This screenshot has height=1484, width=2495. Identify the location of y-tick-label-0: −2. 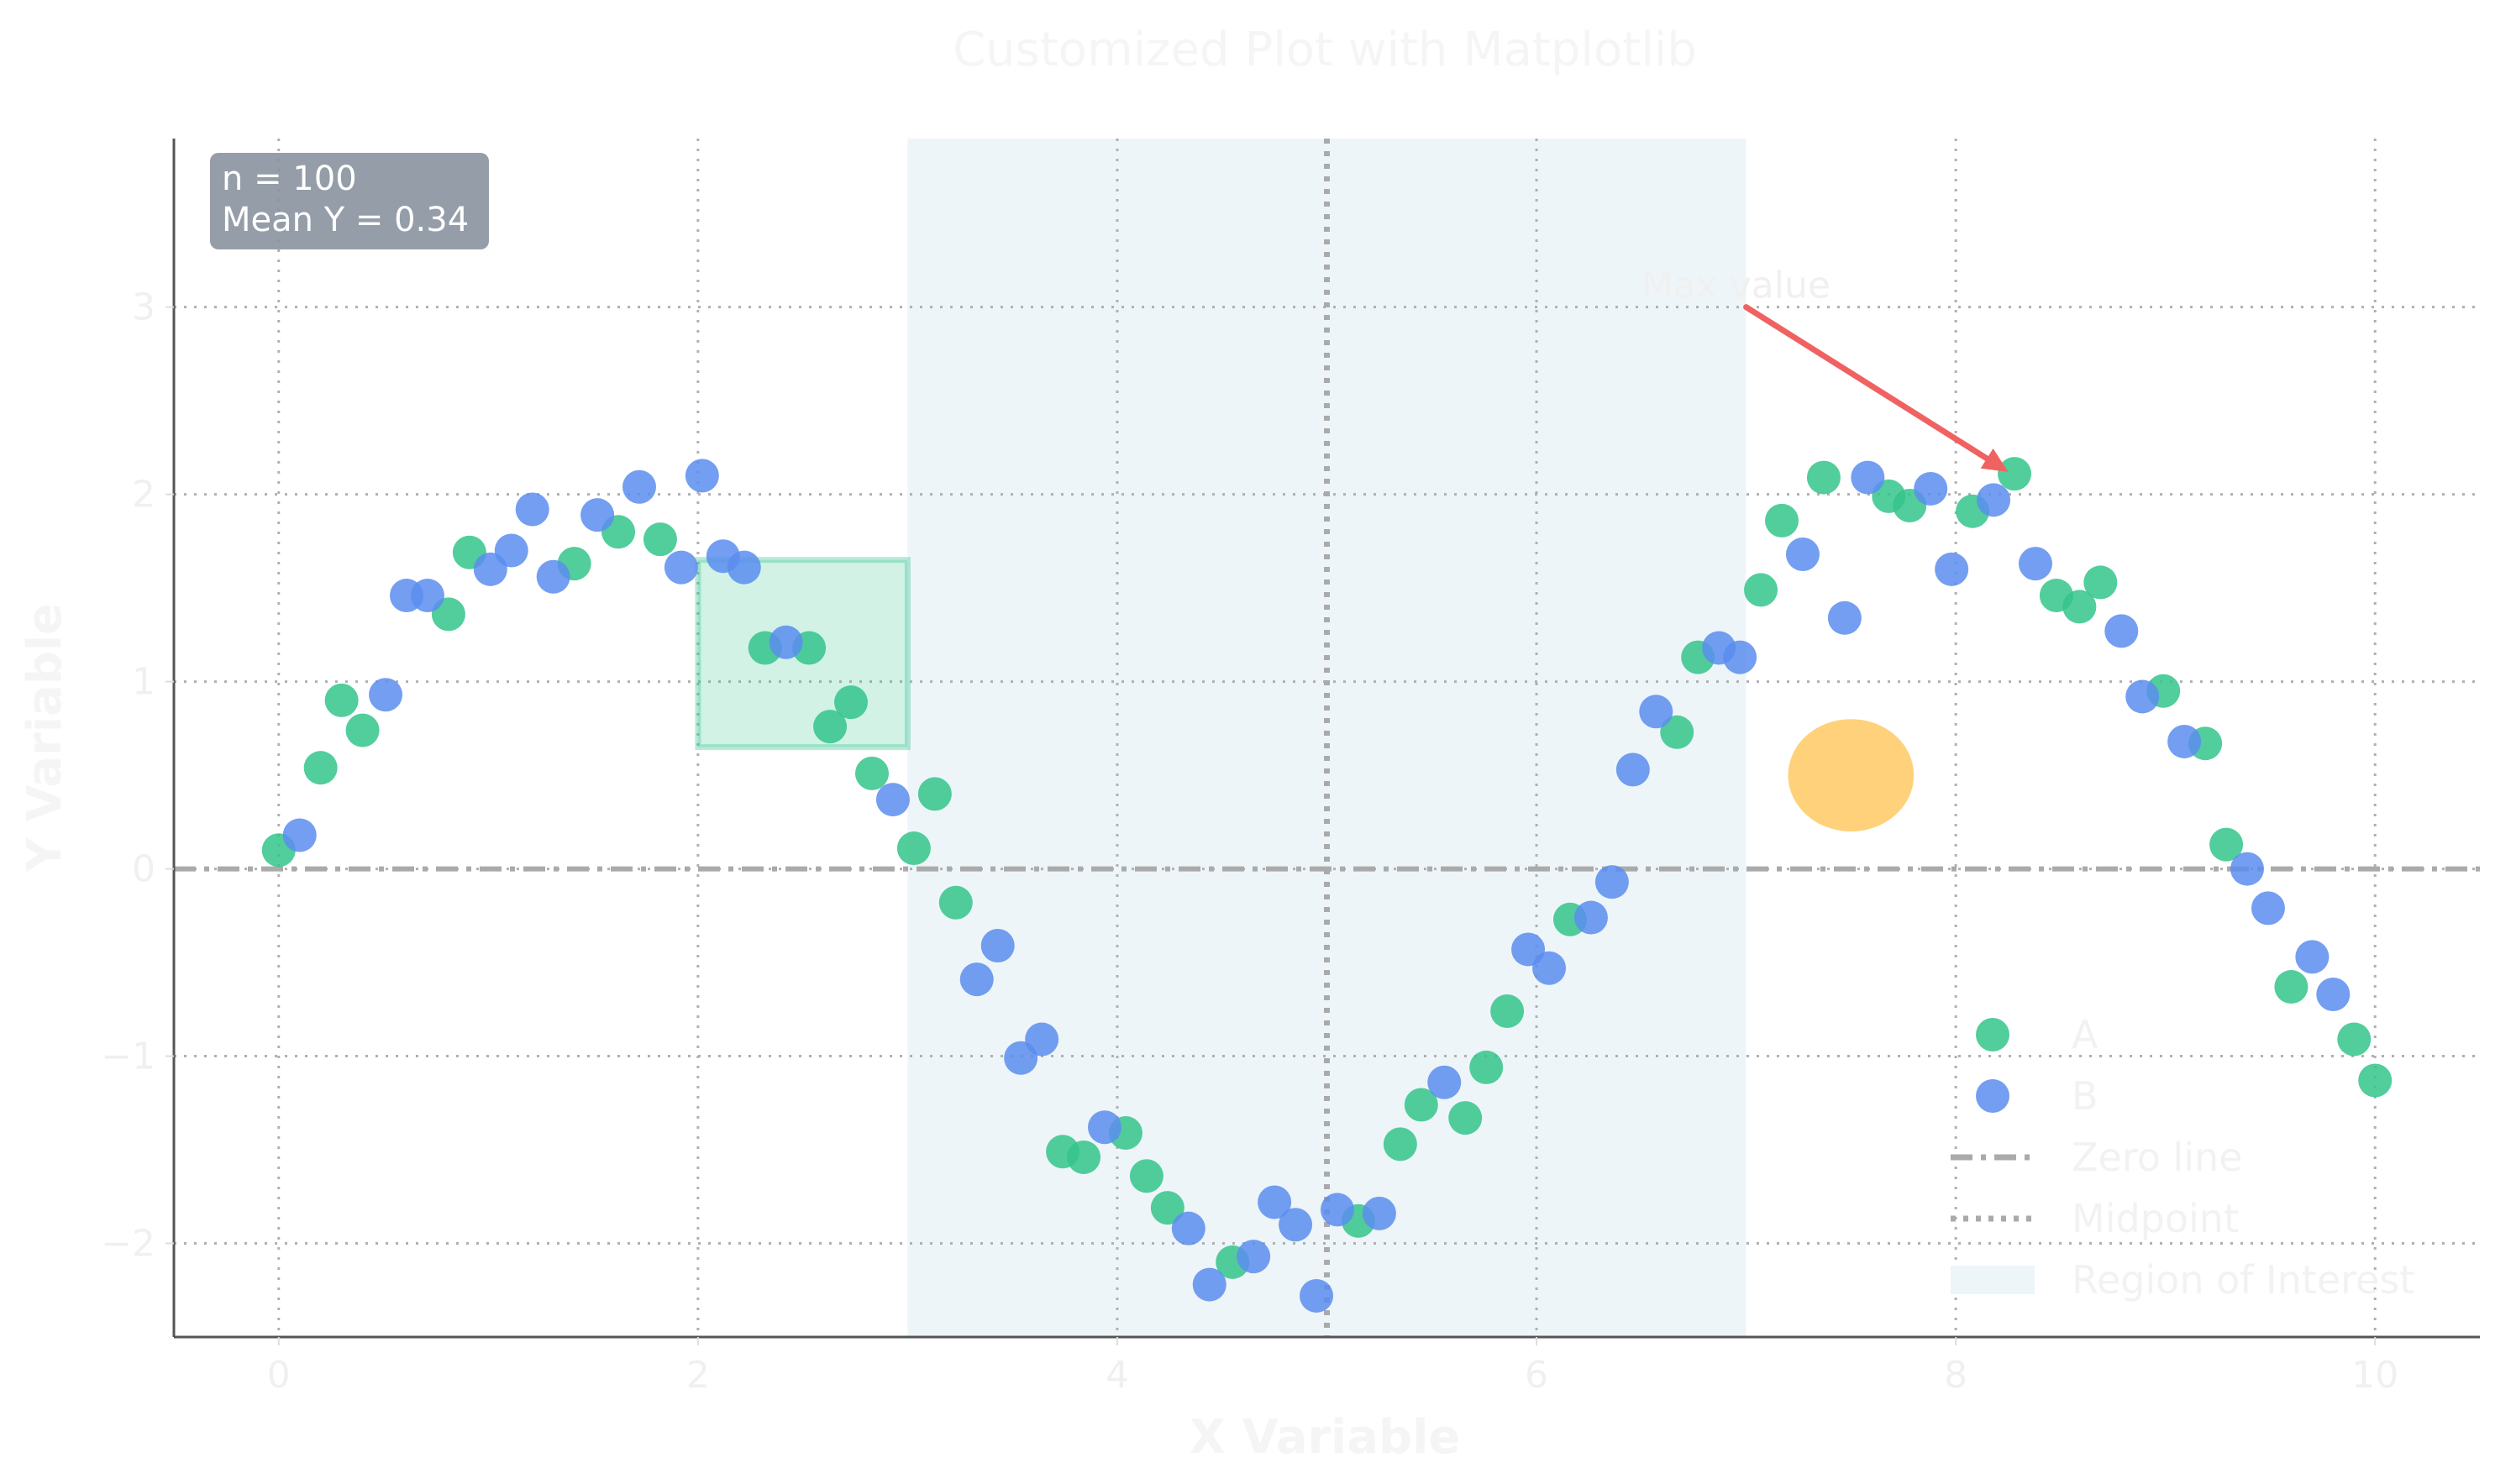
(128, 1244).